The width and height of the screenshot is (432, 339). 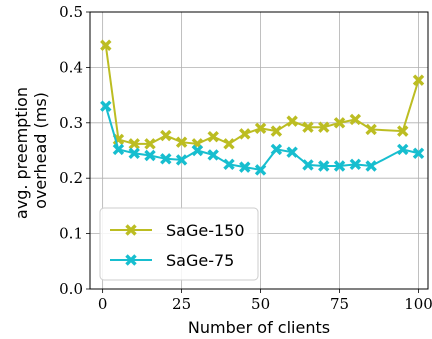 What do you see at coordinates (71, 67) in the screenshot?
I see `y-tick-label: 0.4` at bounding box center [71, 67].